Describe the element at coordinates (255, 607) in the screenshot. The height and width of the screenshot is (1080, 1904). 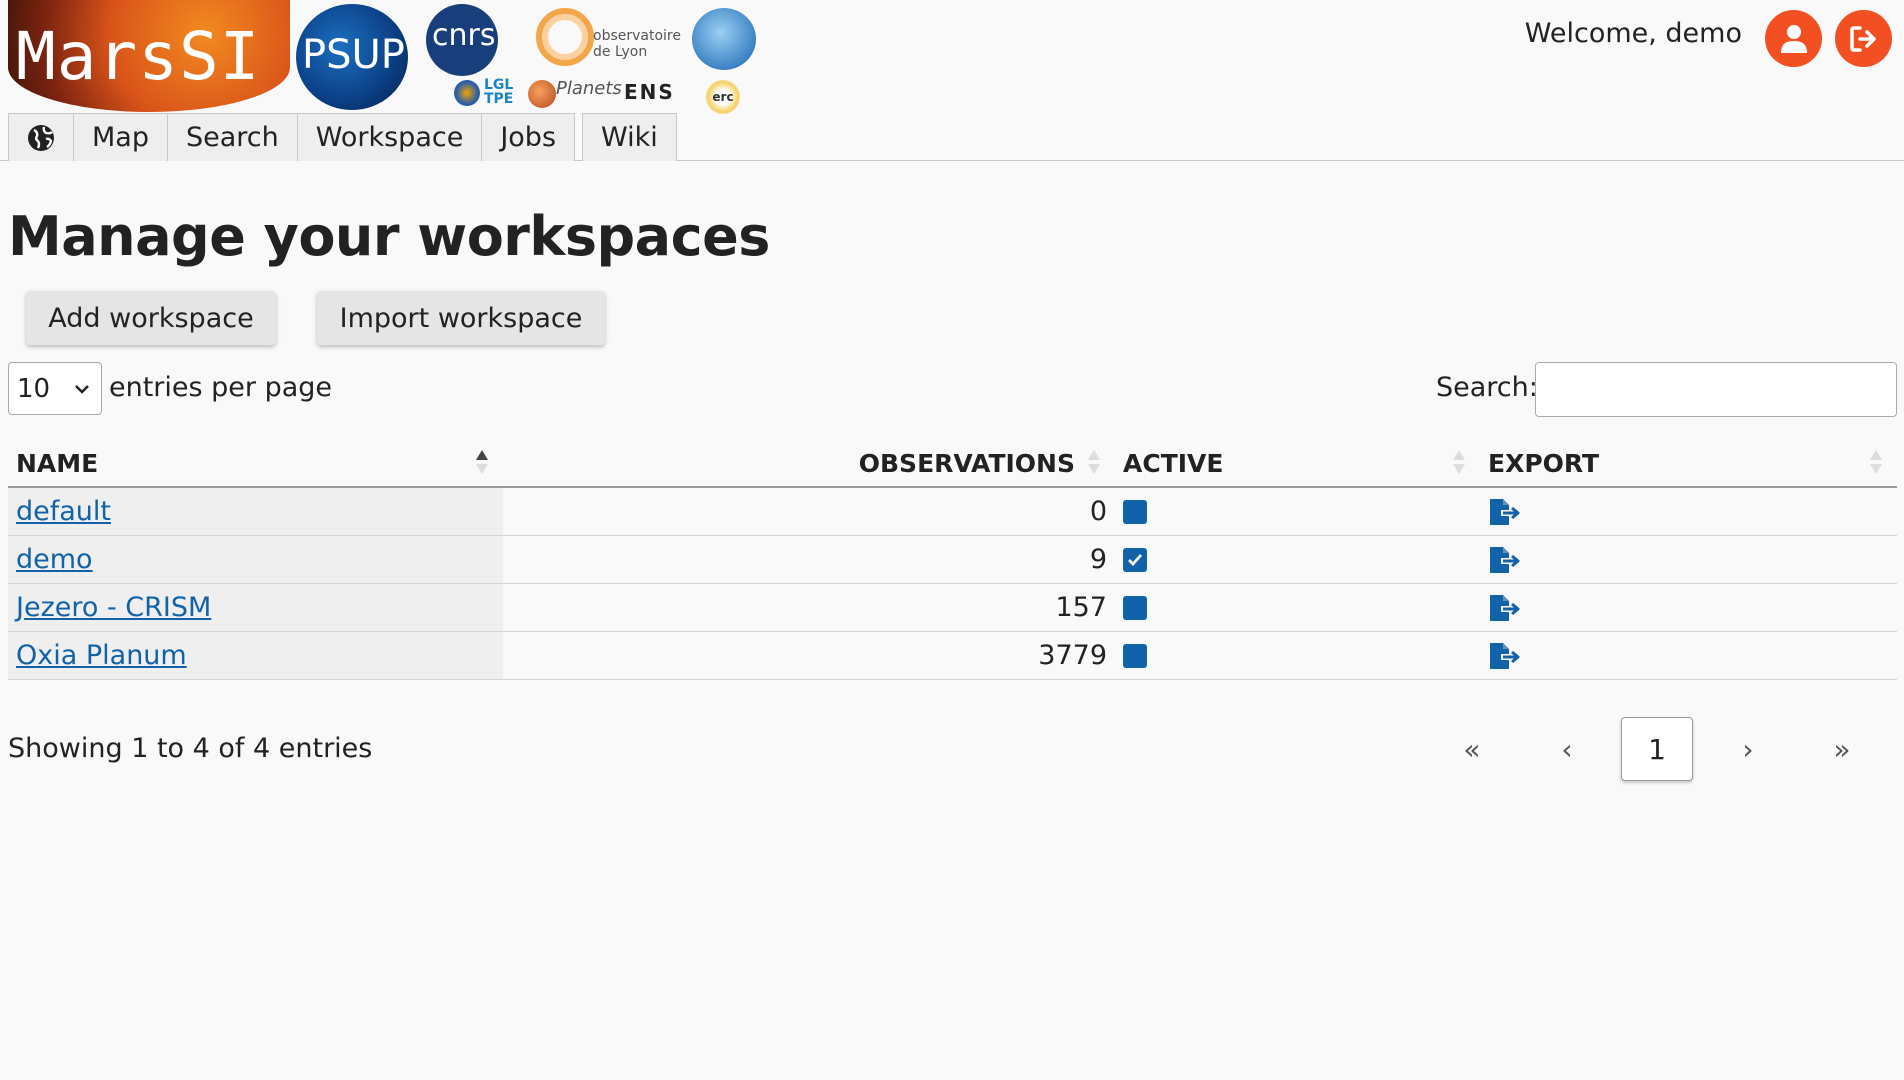
I see `cell-name: Jezero - CRISM` at that location.